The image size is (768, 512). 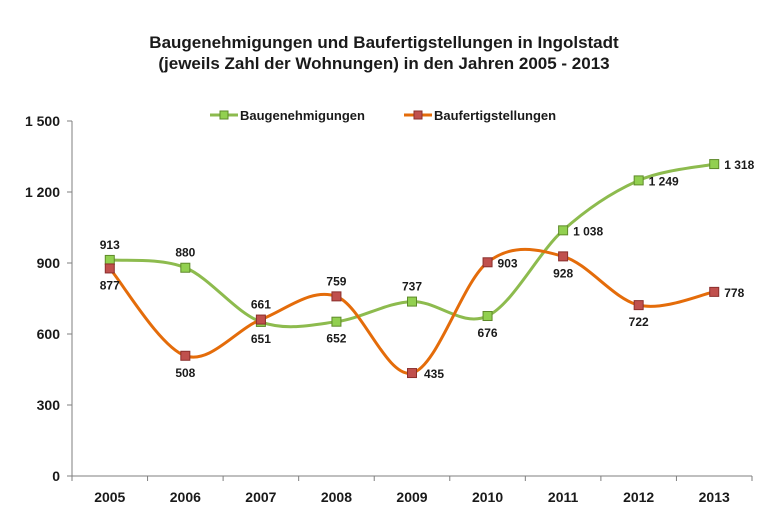 What do you see at coordinates (664, 181) in the screenshot?
I see `data-label-baugenehmigungen: 1 249` at bounding box center [664, 181].